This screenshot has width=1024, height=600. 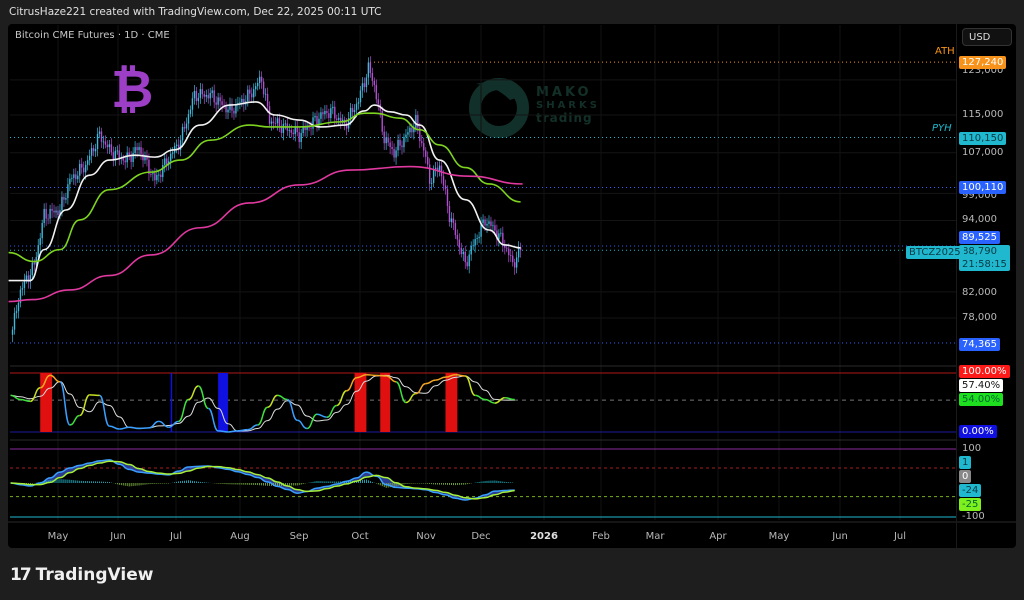 I want to click on time-label: Sep, so click(x=299, y=536).